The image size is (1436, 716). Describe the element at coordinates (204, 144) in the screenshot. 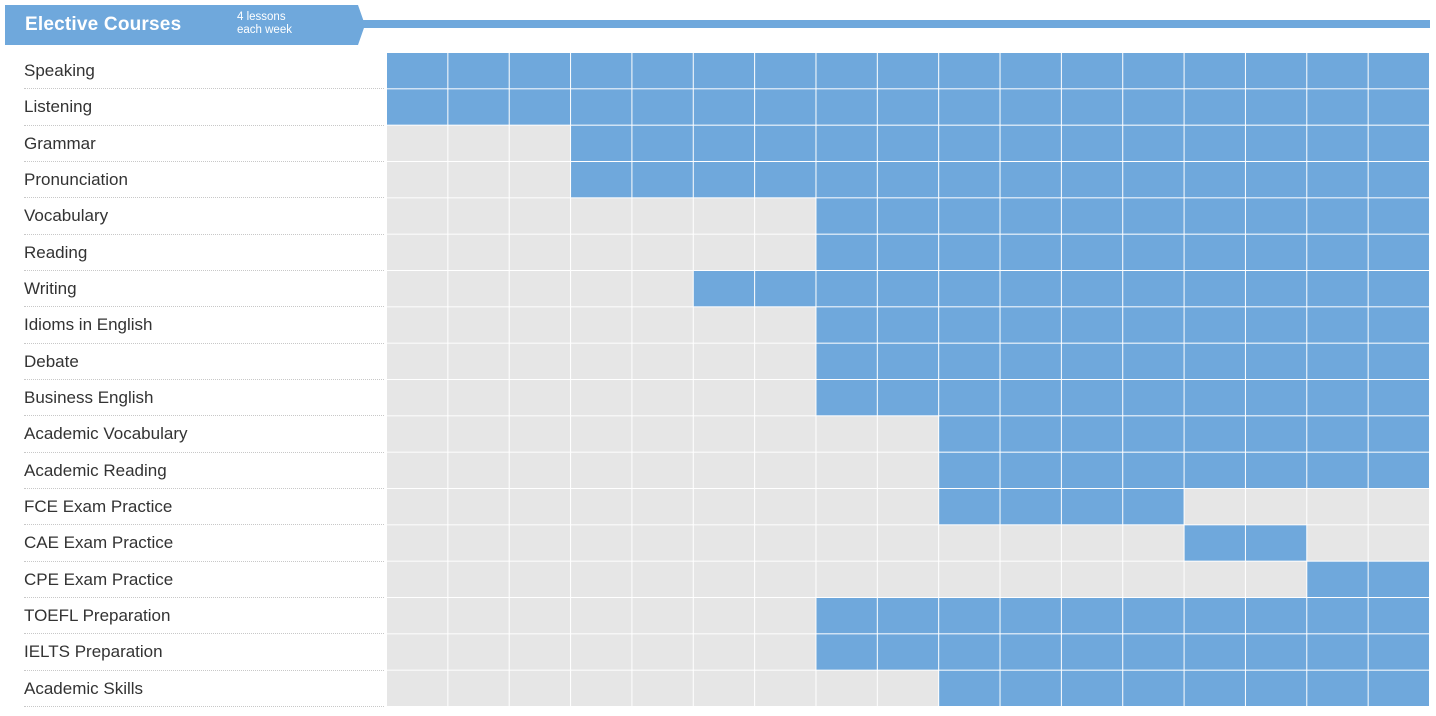

I see `course-label: Grammar` at that location.